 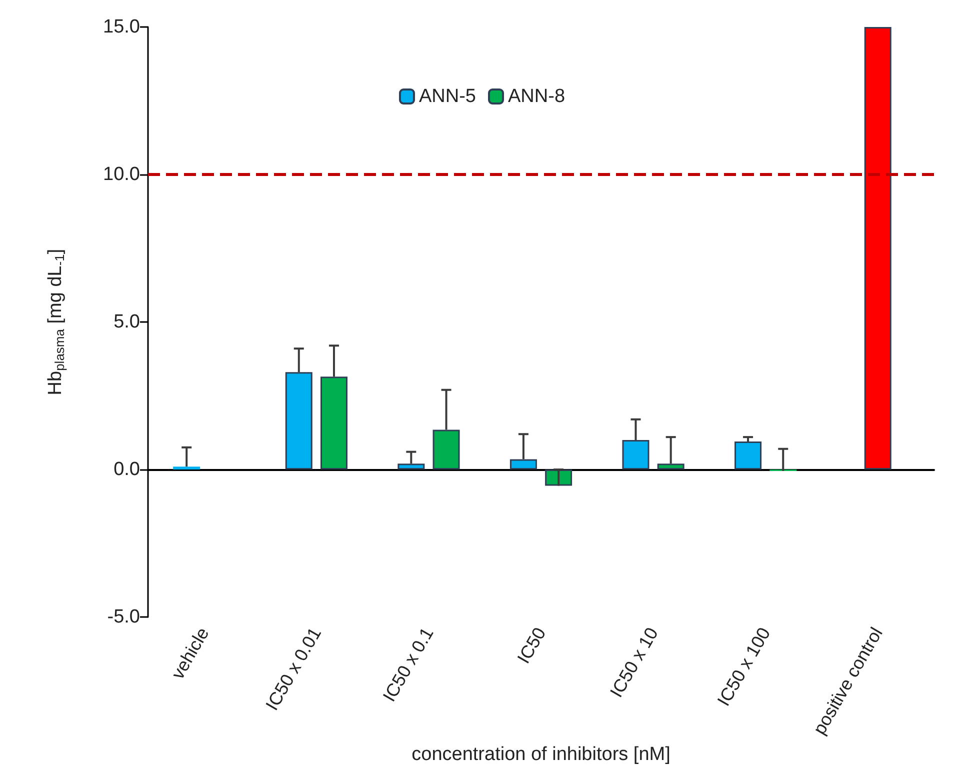 What do you see at coordinates (121, 175) in the screenshot?
I see `y-tick-label: 10.0` at bounding box center [121, 175].